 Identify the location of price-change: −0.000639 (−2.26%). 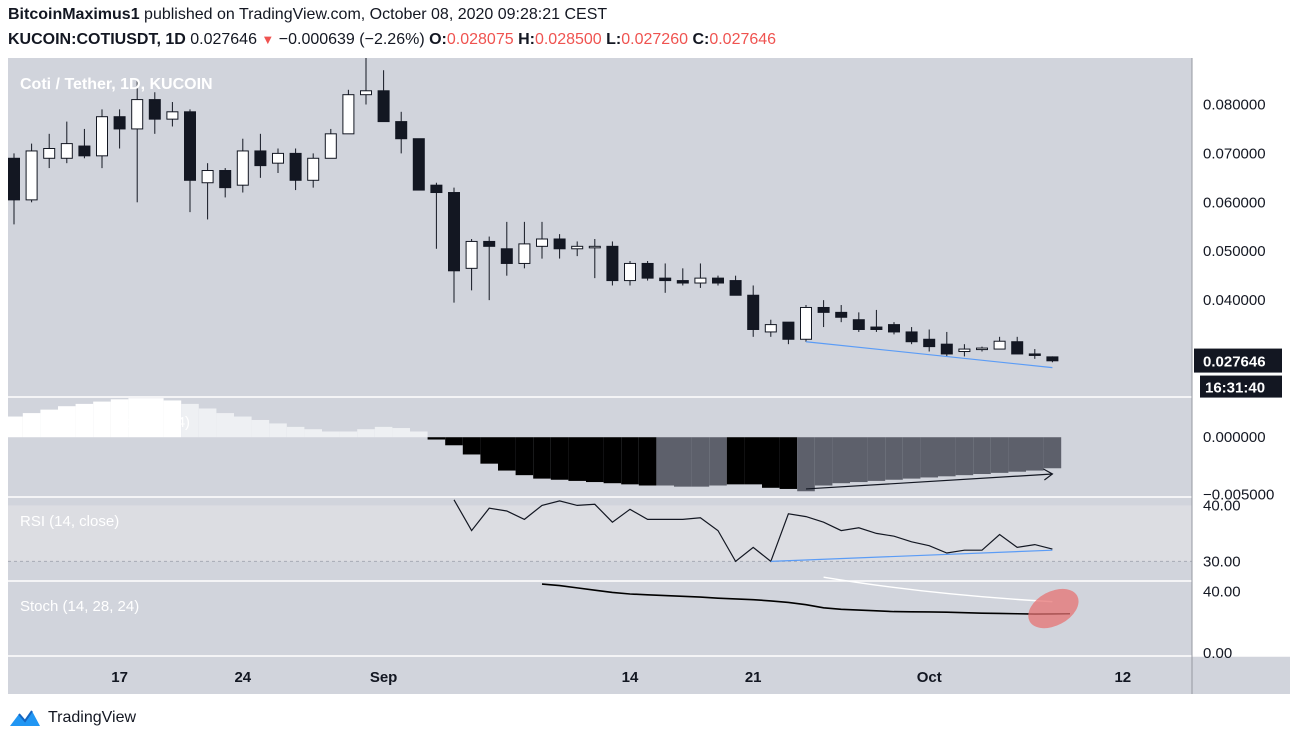
(351, 39).